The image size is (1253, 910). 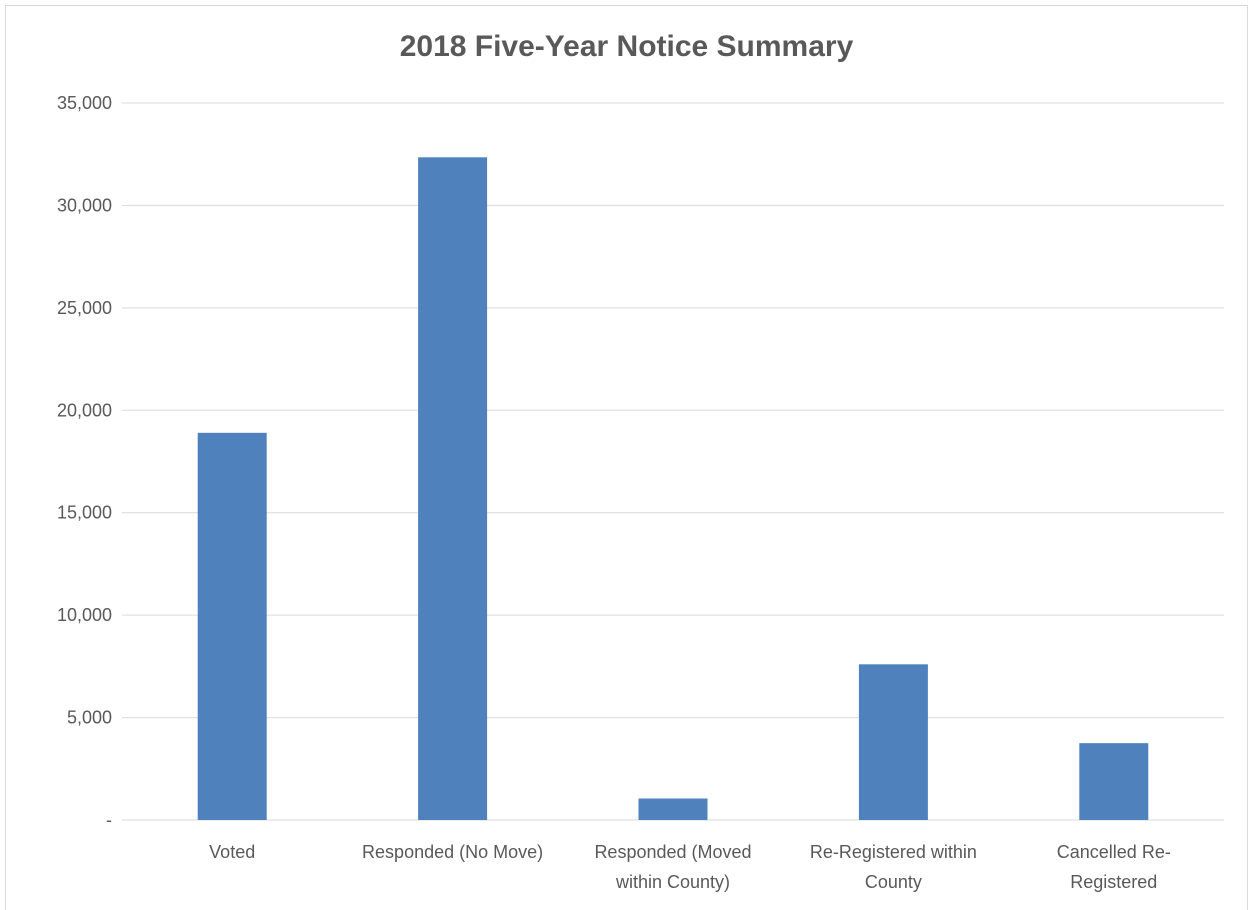 I want to click on y-tick-label: -, so click(x=109, y=820).